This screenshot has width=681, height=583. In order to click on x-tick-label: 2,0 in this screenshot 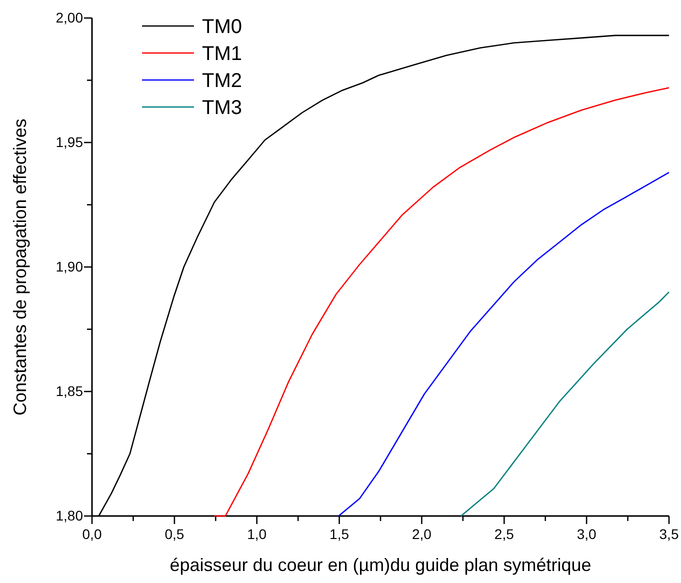, I will do `click(422, 534)`.